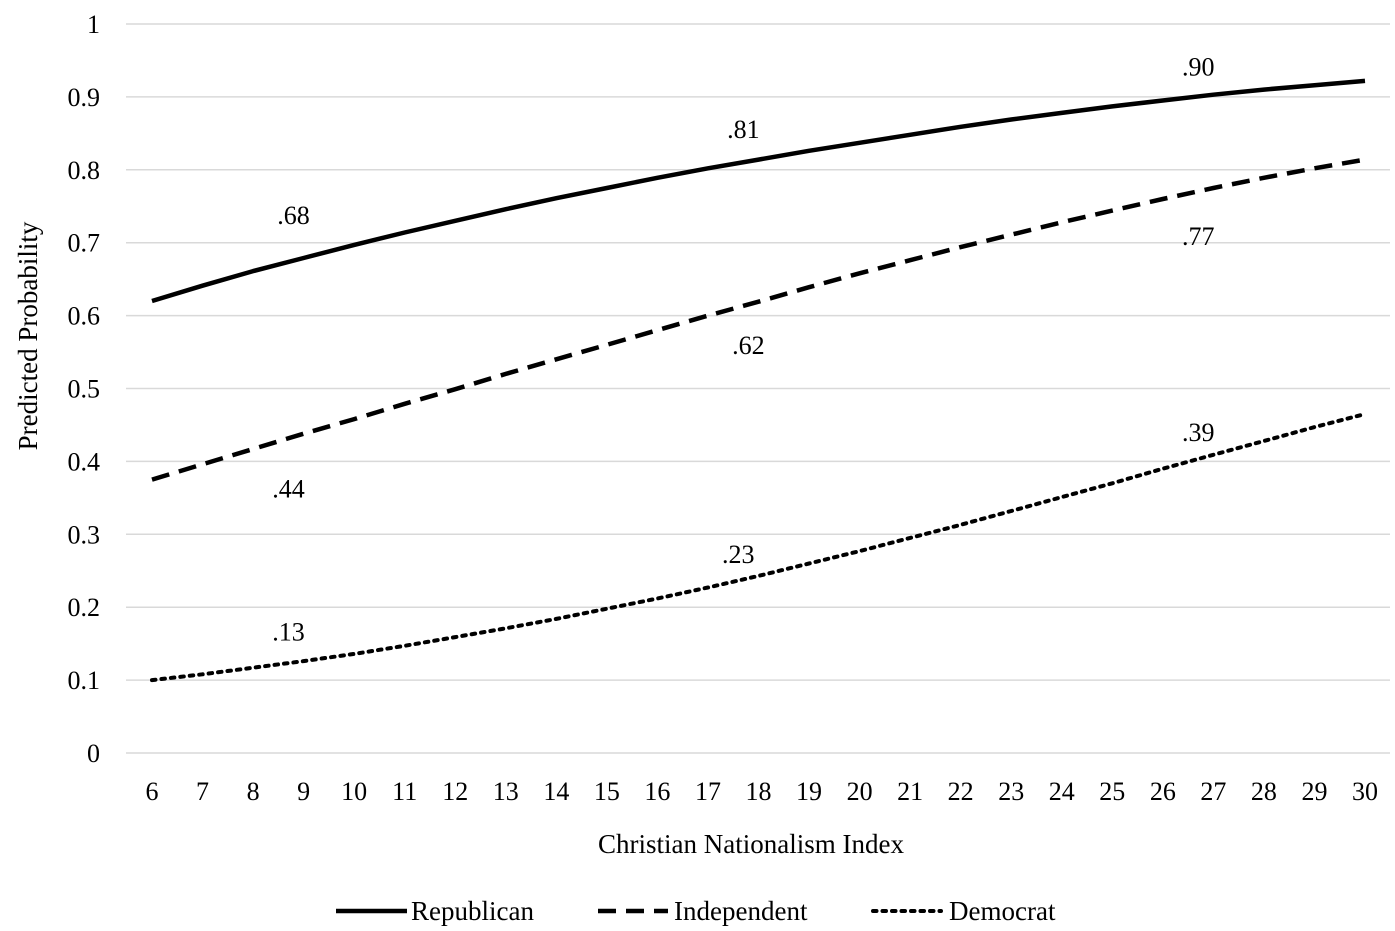 This screenshot has width=1395, height=931. Describe the element at coordinates (860, 791) in the screenshot. I see `x-tick-label: 20` at that location.